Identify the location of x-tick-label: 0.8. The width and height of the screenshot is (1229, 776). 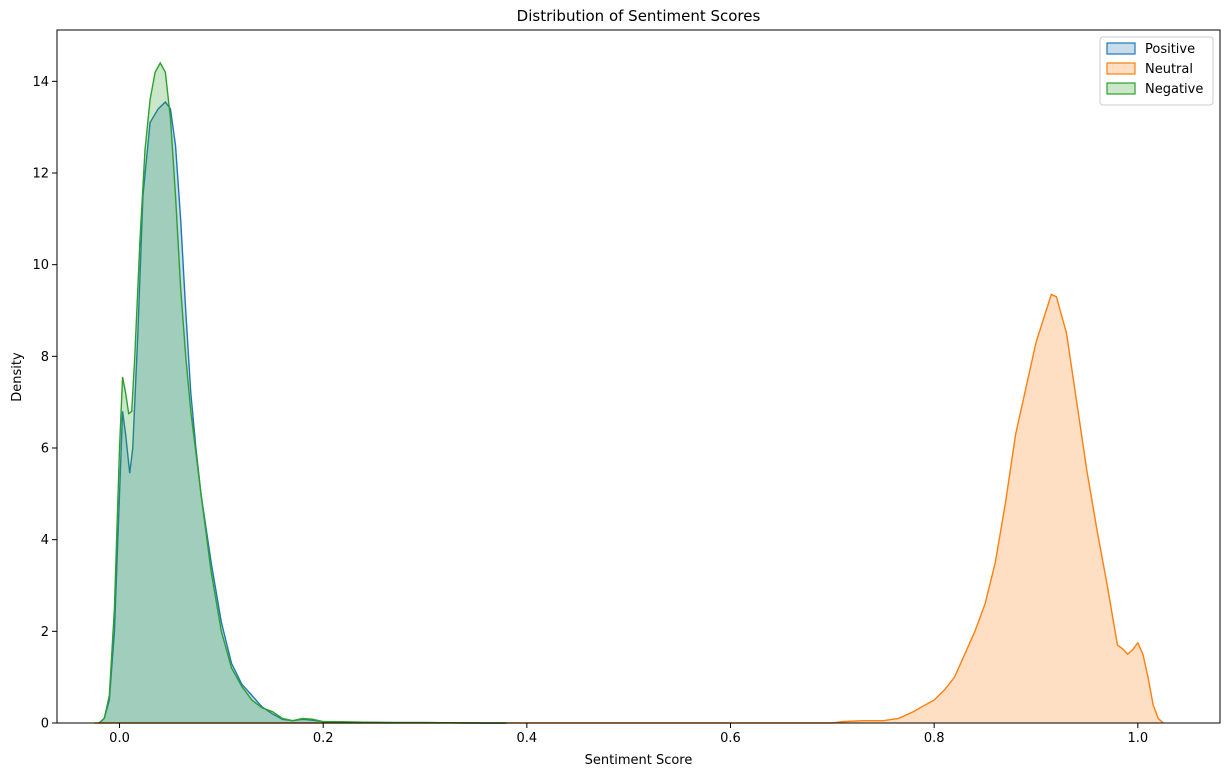
(934, 738).